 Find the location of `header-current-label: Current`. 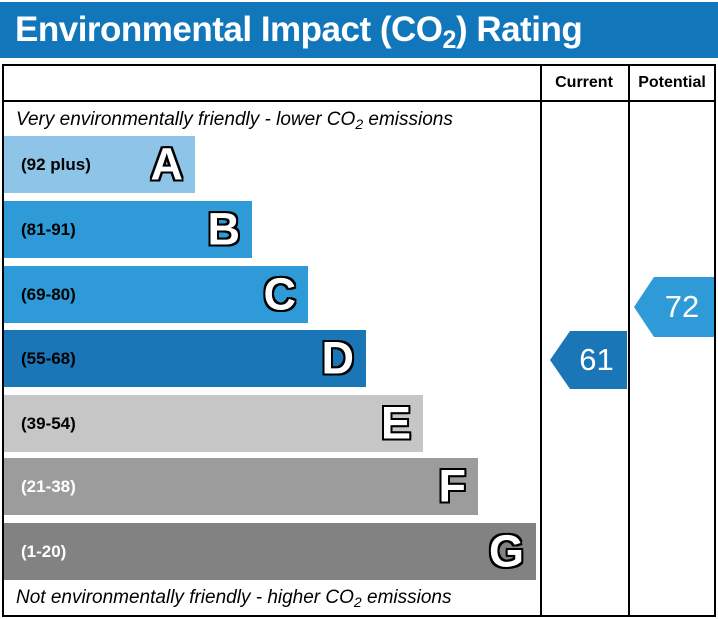

header-current-label: Current is located at coordinates (584, 82).